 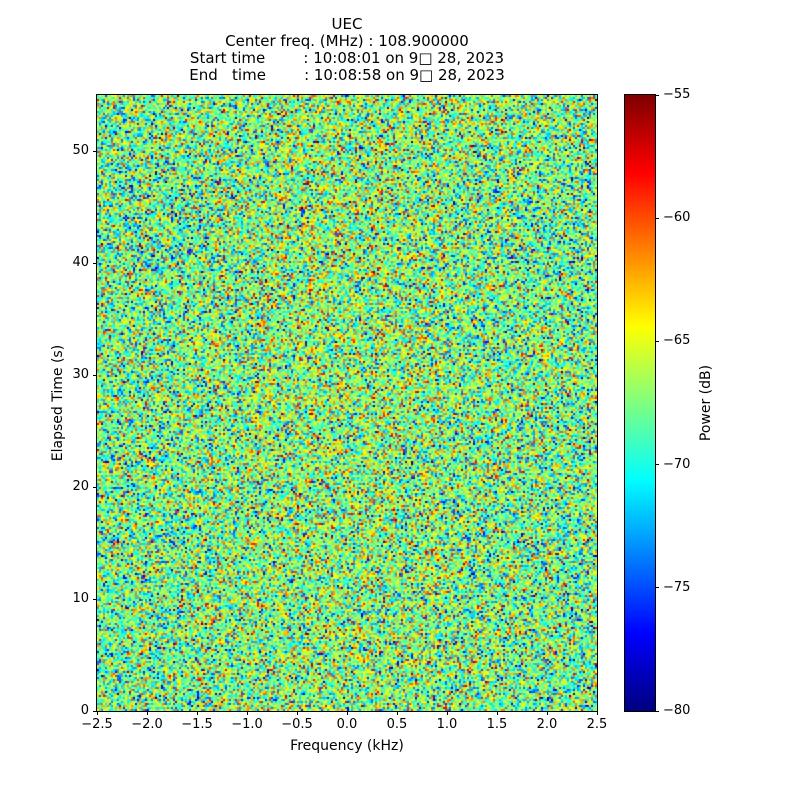 I want to click on colorbar-tick-label: −80, so click(x=677, y=710).